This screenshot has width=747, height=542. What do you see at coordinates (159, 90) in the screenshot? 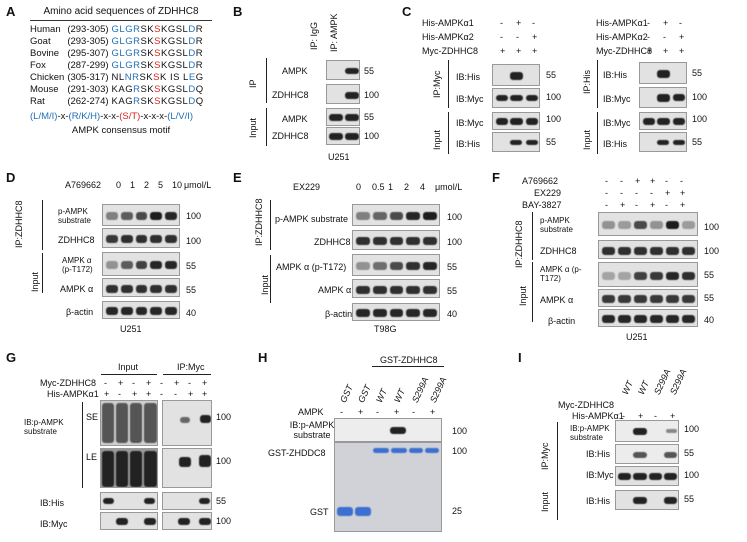
I see `sequence-cell: KAGRSKSKGSLDQ` at bounding box center [159, 90].